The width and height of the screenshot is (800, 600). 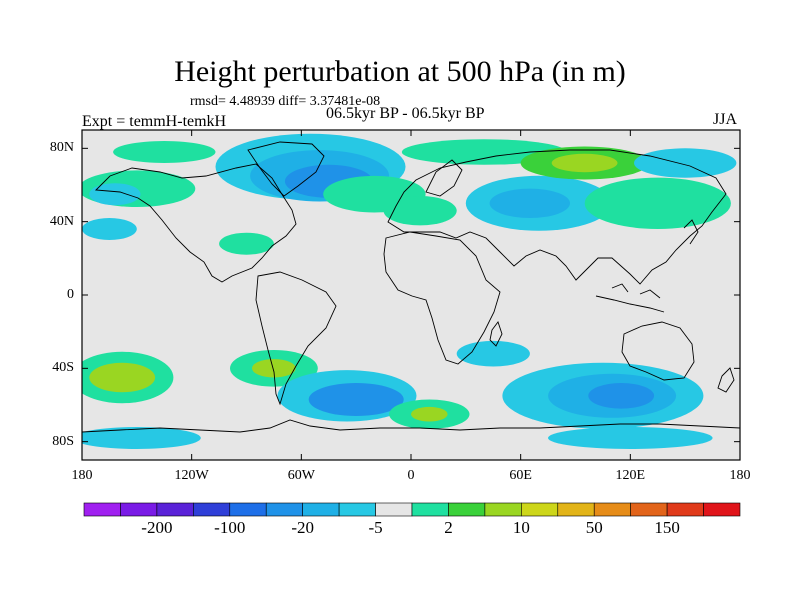 I want to click on colorbar-label: 150, so click(x=667, y=527).